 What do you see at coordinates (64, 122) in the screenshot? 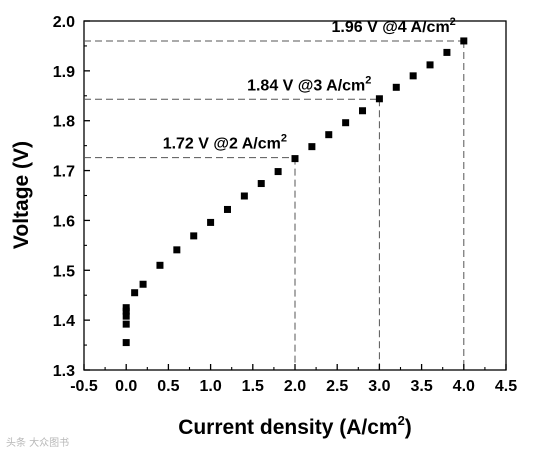
I see `y-tick-label: 1.8` at bounding box center [64, 122].